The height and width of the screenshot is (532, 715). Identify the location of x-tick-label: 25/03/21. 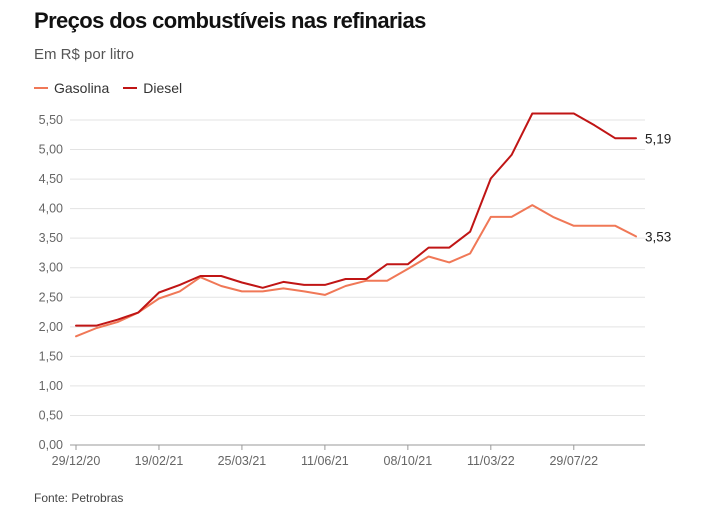
(242, 461).